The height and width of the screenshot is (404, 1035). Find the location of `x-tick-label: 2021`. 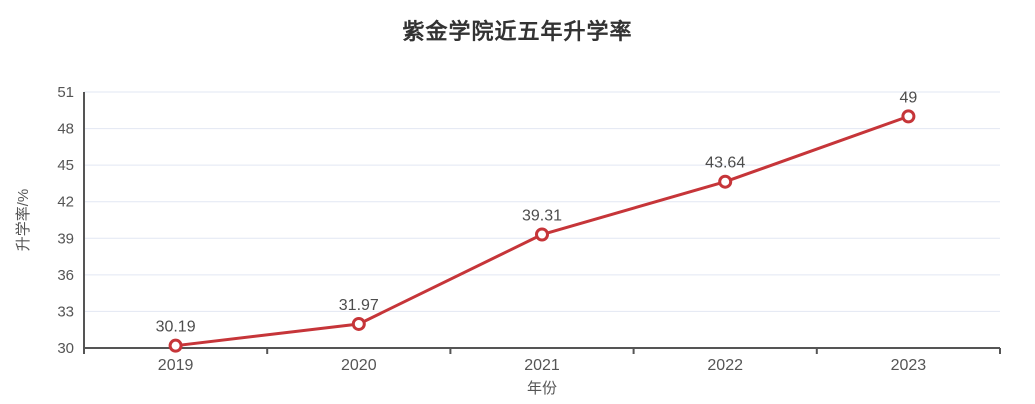

x-tick-label: 2021 is located at coordinates (542, 365).